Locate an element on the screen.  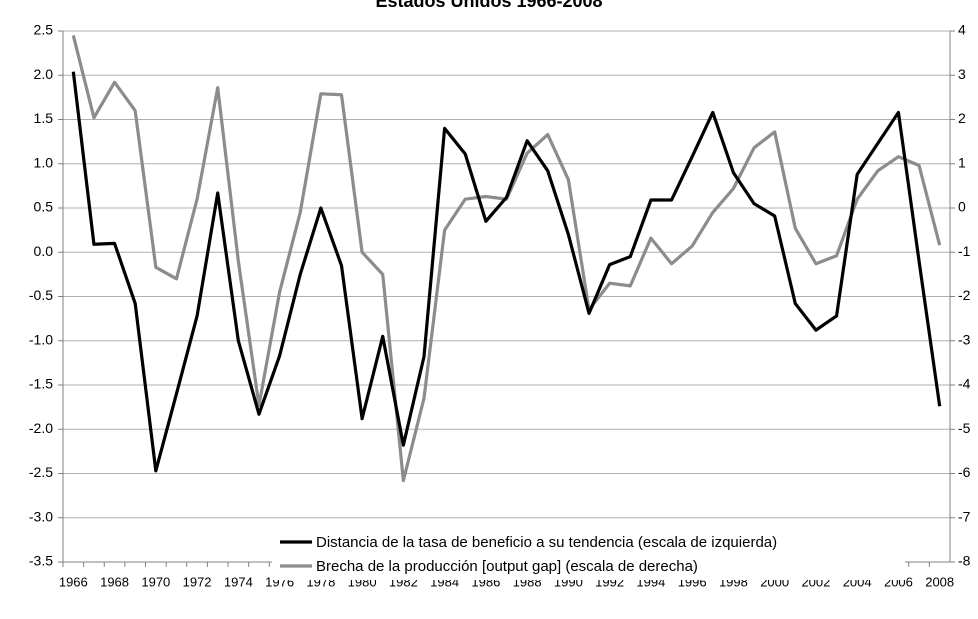
y-tick-label: -0.5 is located at coordinates (41, 295).